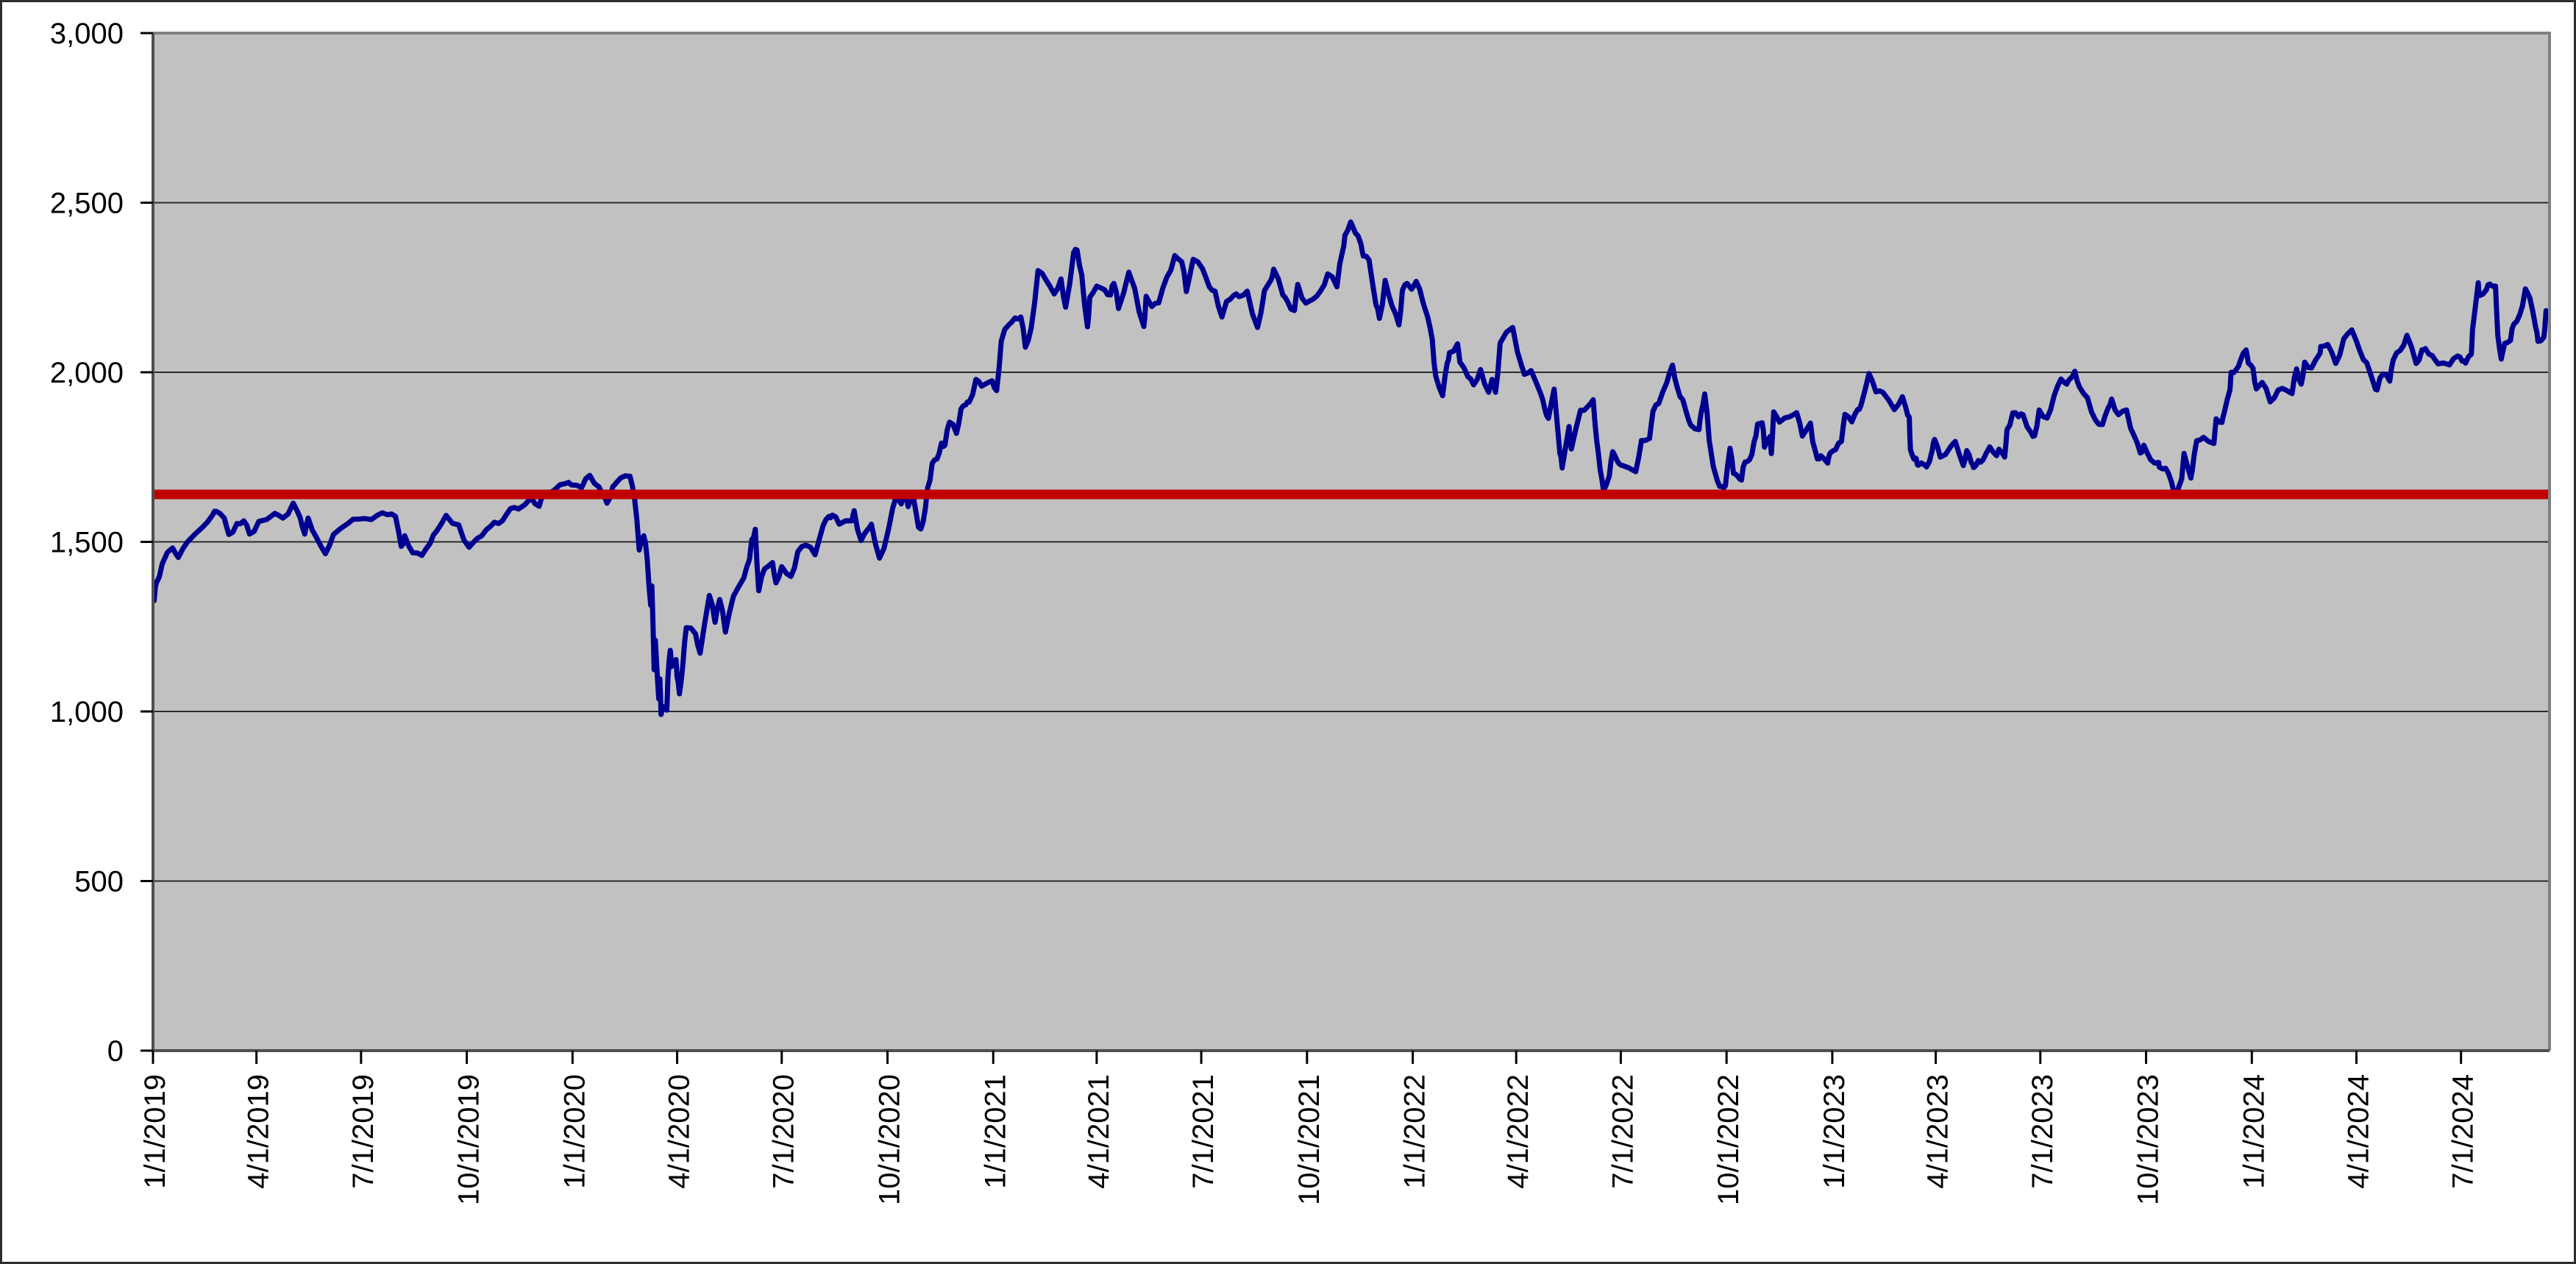 The image size is (2576, 1264). I want to click on x-axis-tick-label: 4/1/2019, so click(259, 1131).